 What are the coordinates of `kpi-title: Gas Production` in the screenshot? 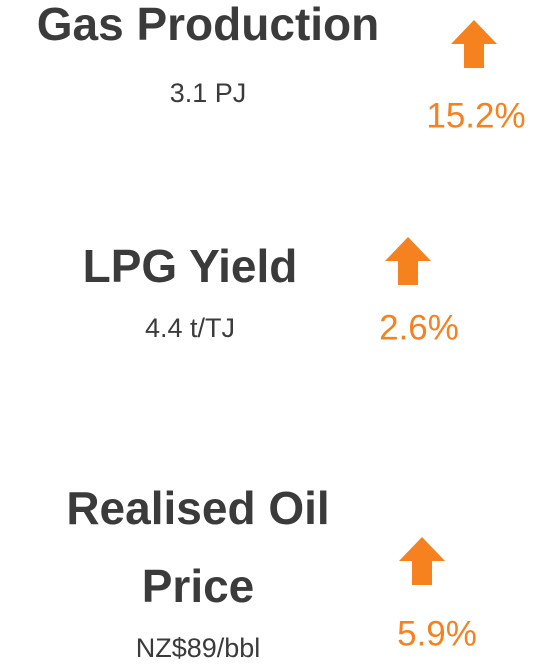 It's located at (208, 25).